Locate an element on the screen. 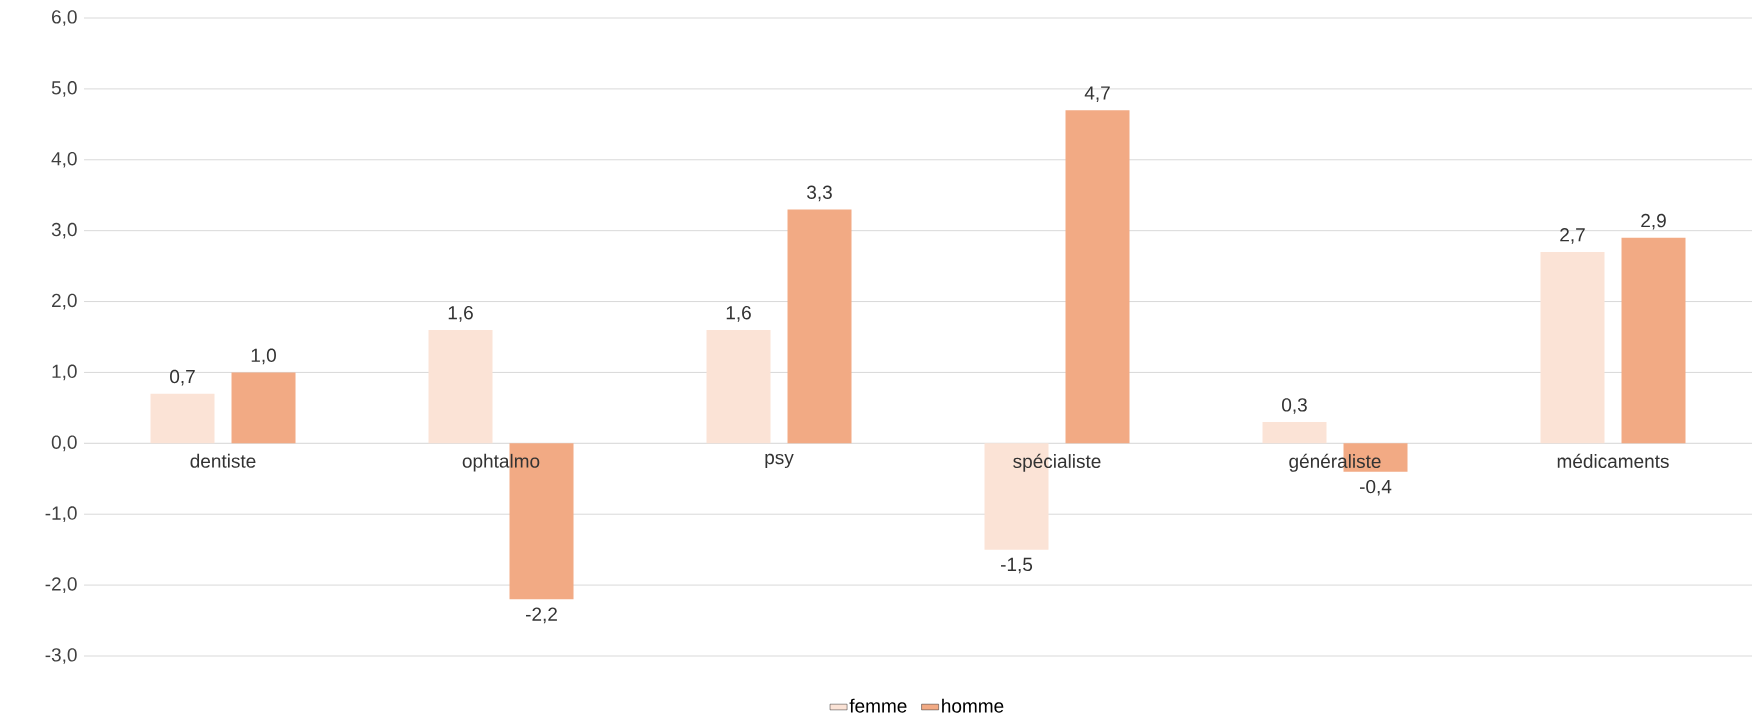 The width and height of the screenshot is (1764, 717). y-tick-label: 0,0 is located at coordinates (64, 443).